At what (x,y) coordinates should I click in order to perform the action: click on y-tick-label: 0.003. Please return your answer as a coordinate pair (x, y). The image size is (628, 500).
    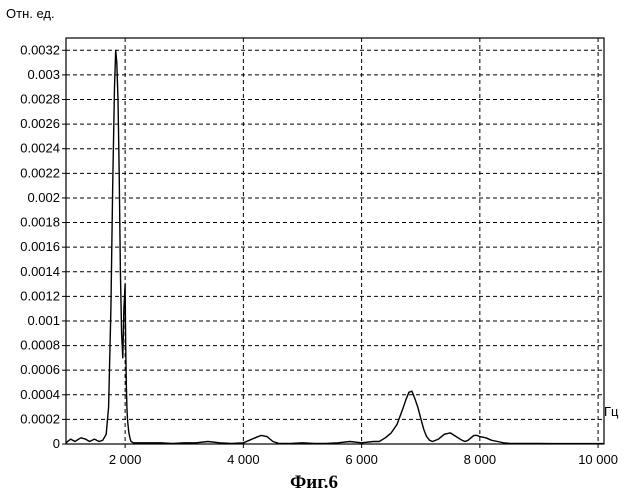
    Looking at the image, I should click on (43, 74).